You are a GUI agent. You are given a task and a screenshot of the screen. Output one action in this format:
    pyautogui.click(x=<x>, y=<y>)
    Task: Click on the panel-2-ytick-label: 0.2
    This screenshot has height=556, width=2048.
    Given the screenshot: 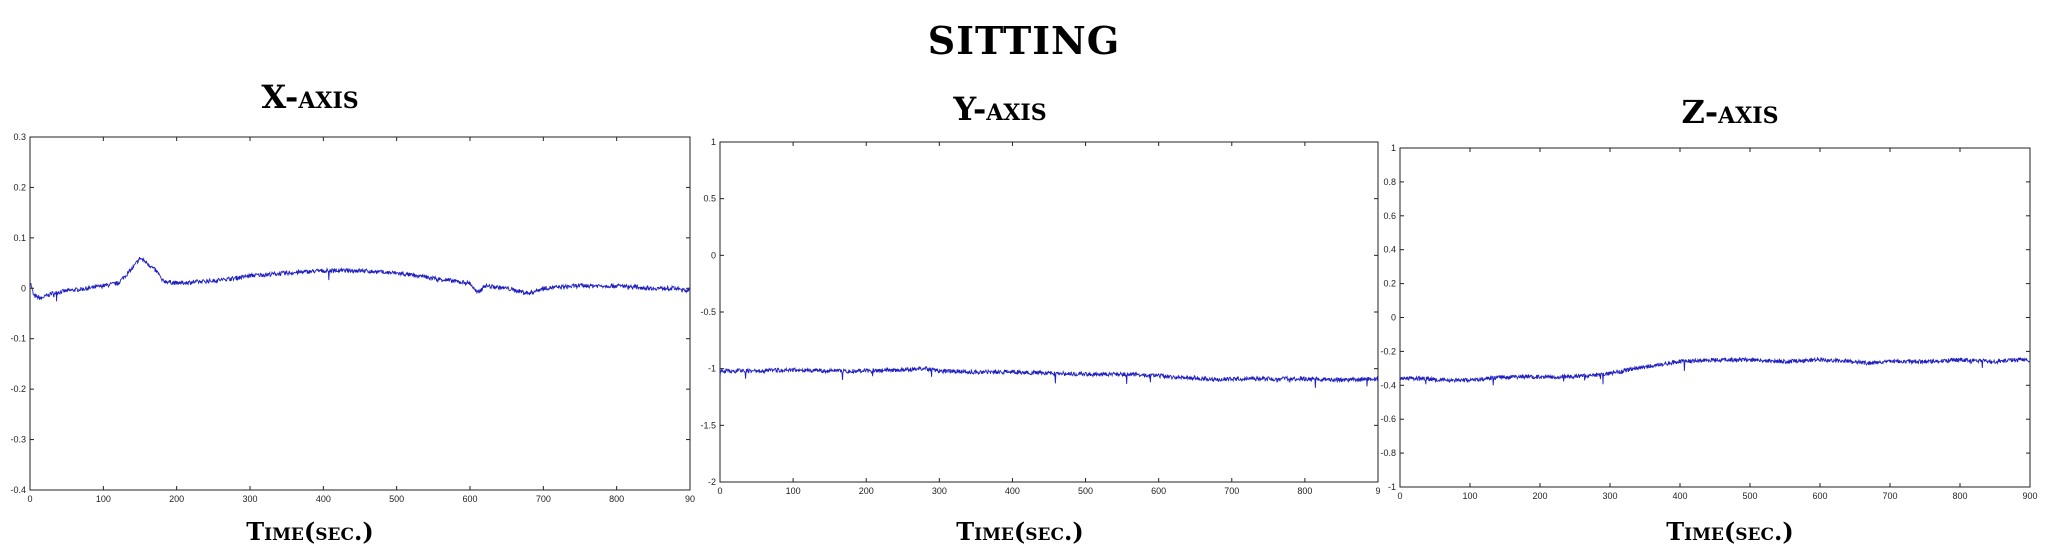 What is the action you would take?
    pyautogui.click(x=1389, y=284)
    